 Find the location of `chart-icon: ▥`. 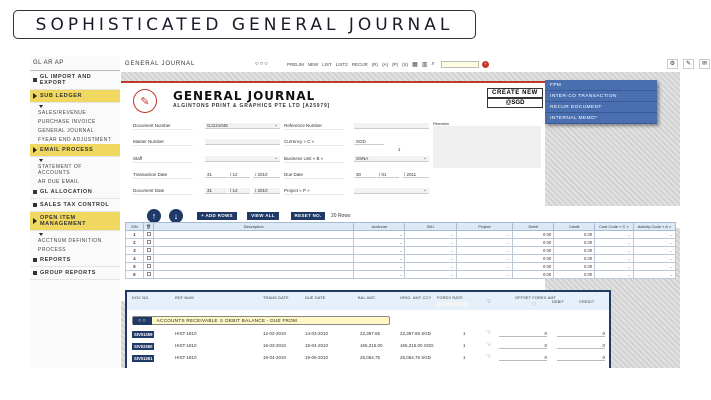

chart-icon: ▥ is located at coordinates (424, 64).